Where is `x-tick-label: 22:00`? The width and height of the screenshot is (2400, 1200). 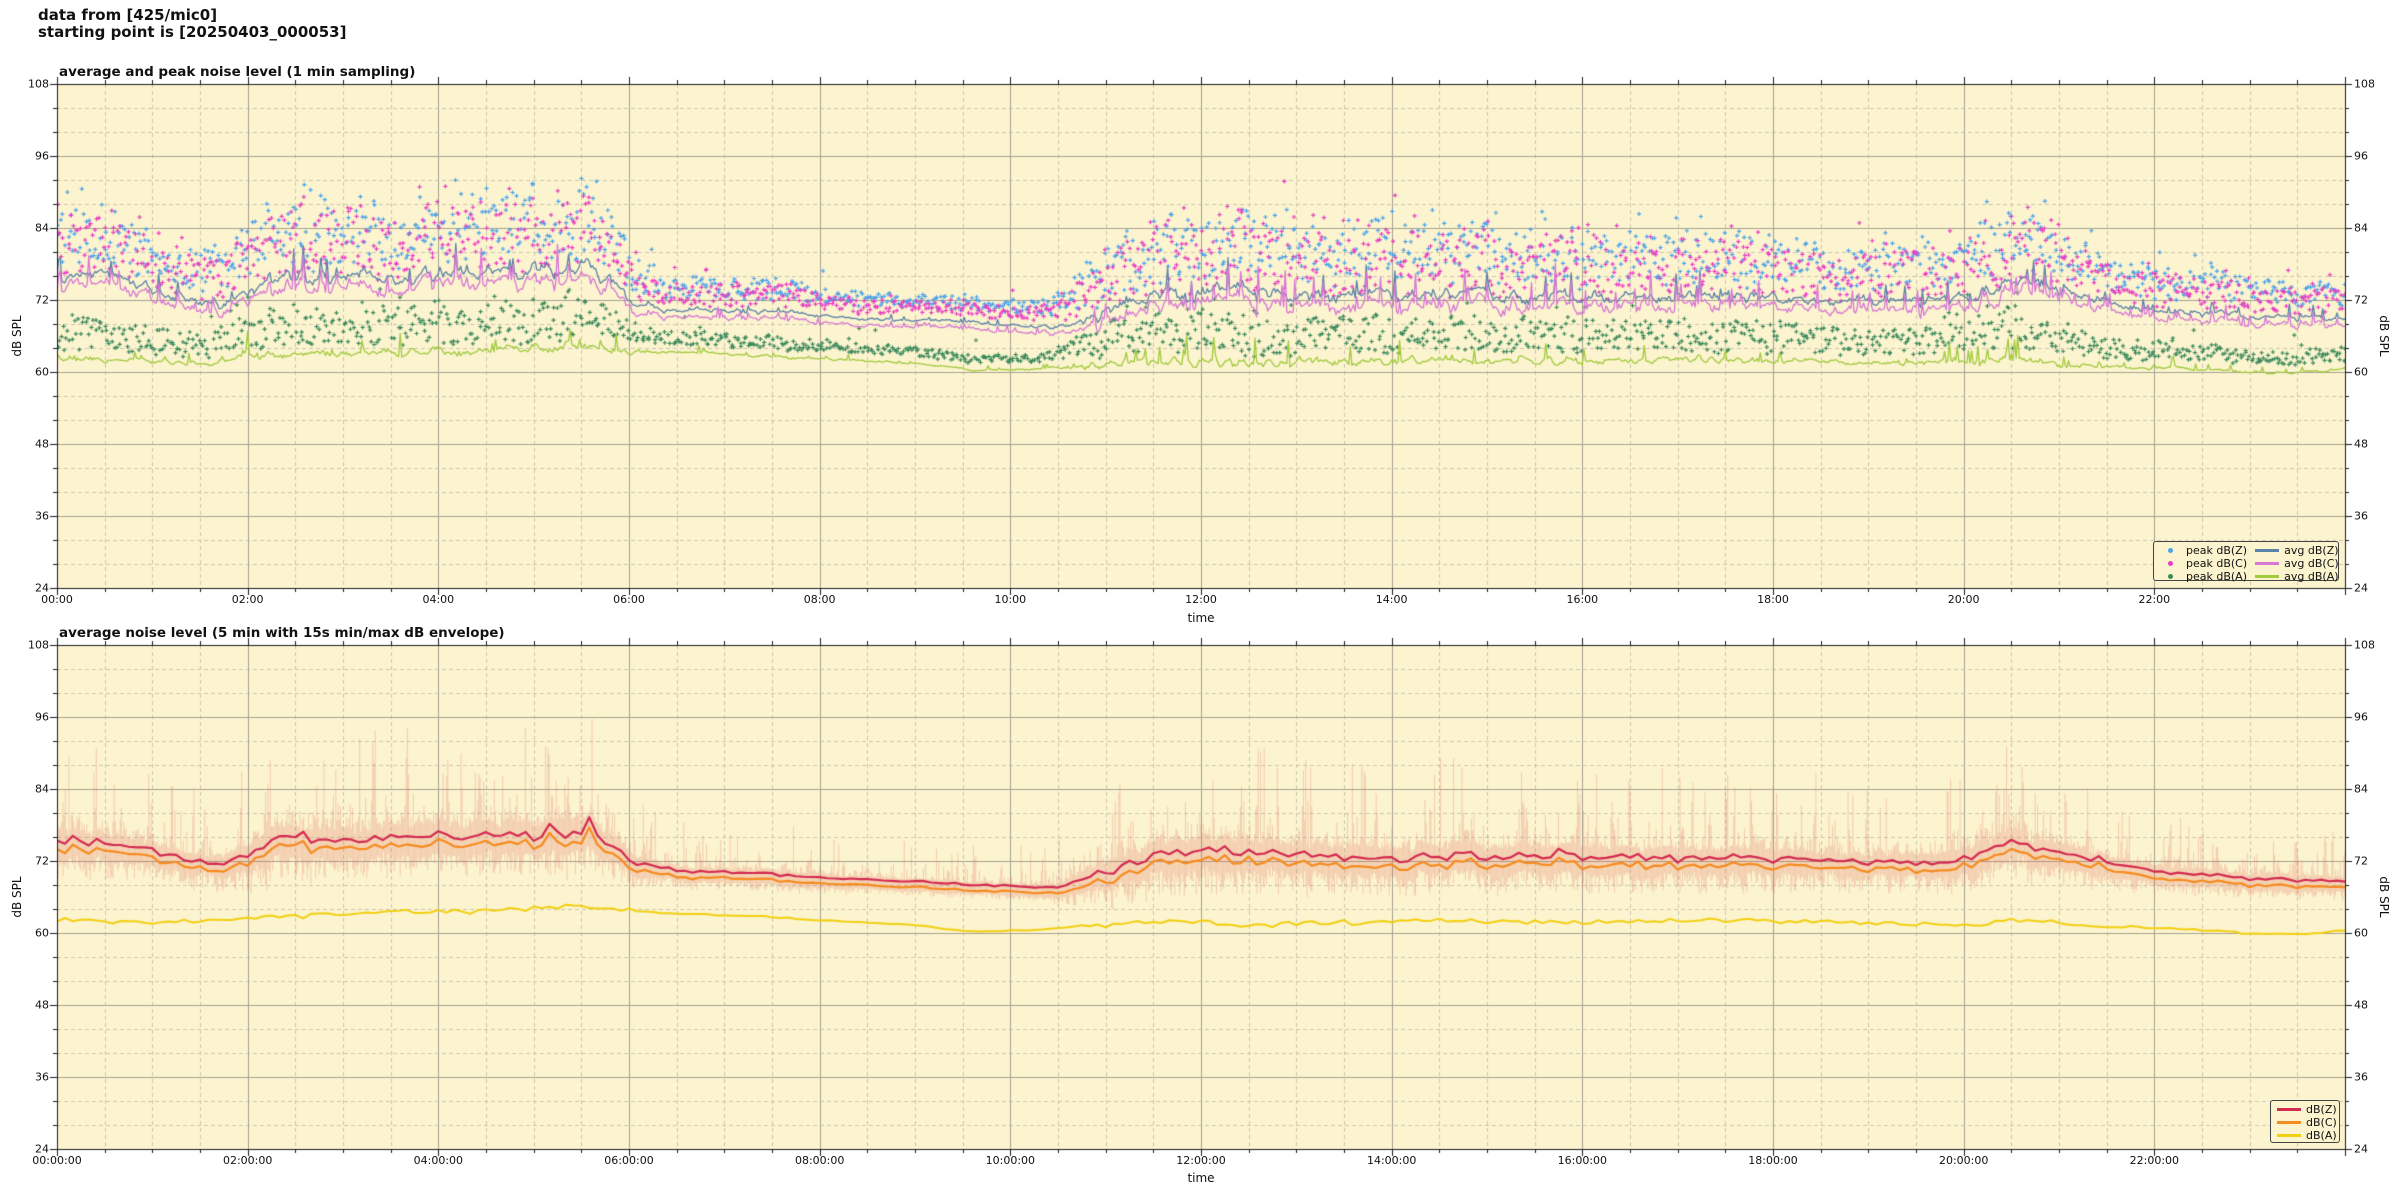 x-tick-label: 22:00 is located at coordinates (2154, 599).